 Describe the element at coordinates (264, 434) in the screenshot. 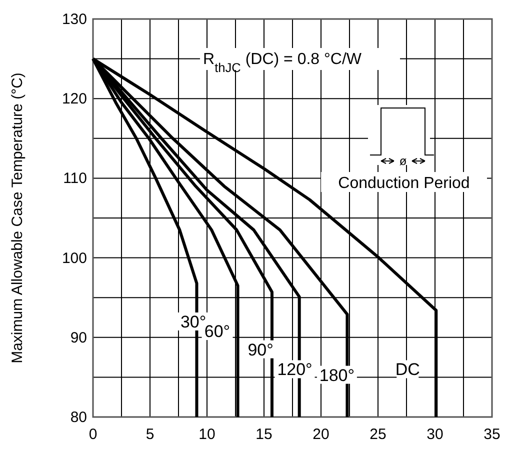

I see `x-tick-label: 15` at that location.